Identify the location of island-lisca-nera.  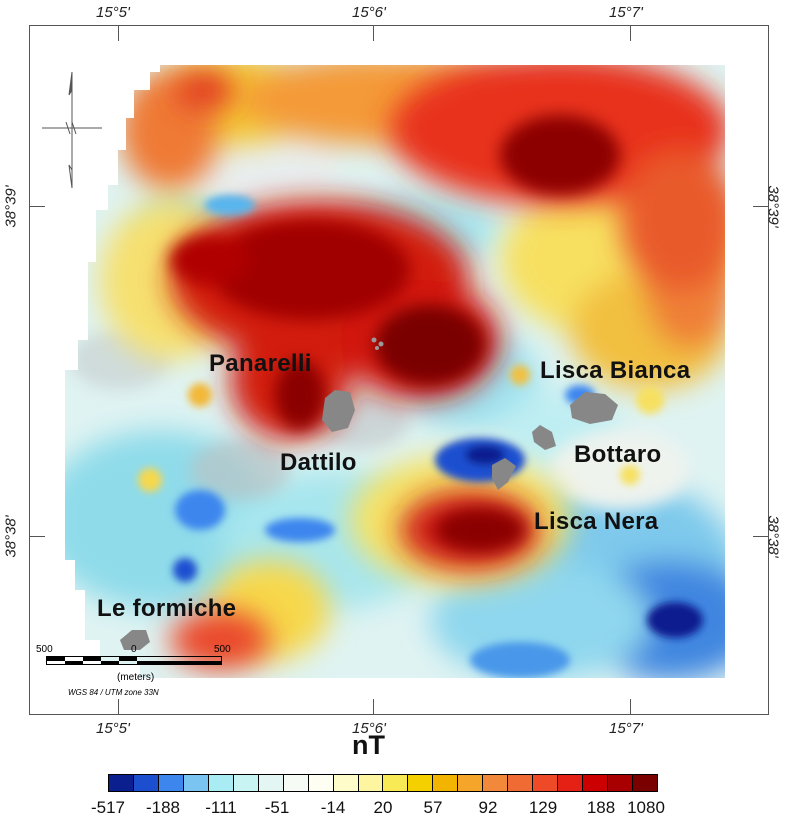
(504, 474).